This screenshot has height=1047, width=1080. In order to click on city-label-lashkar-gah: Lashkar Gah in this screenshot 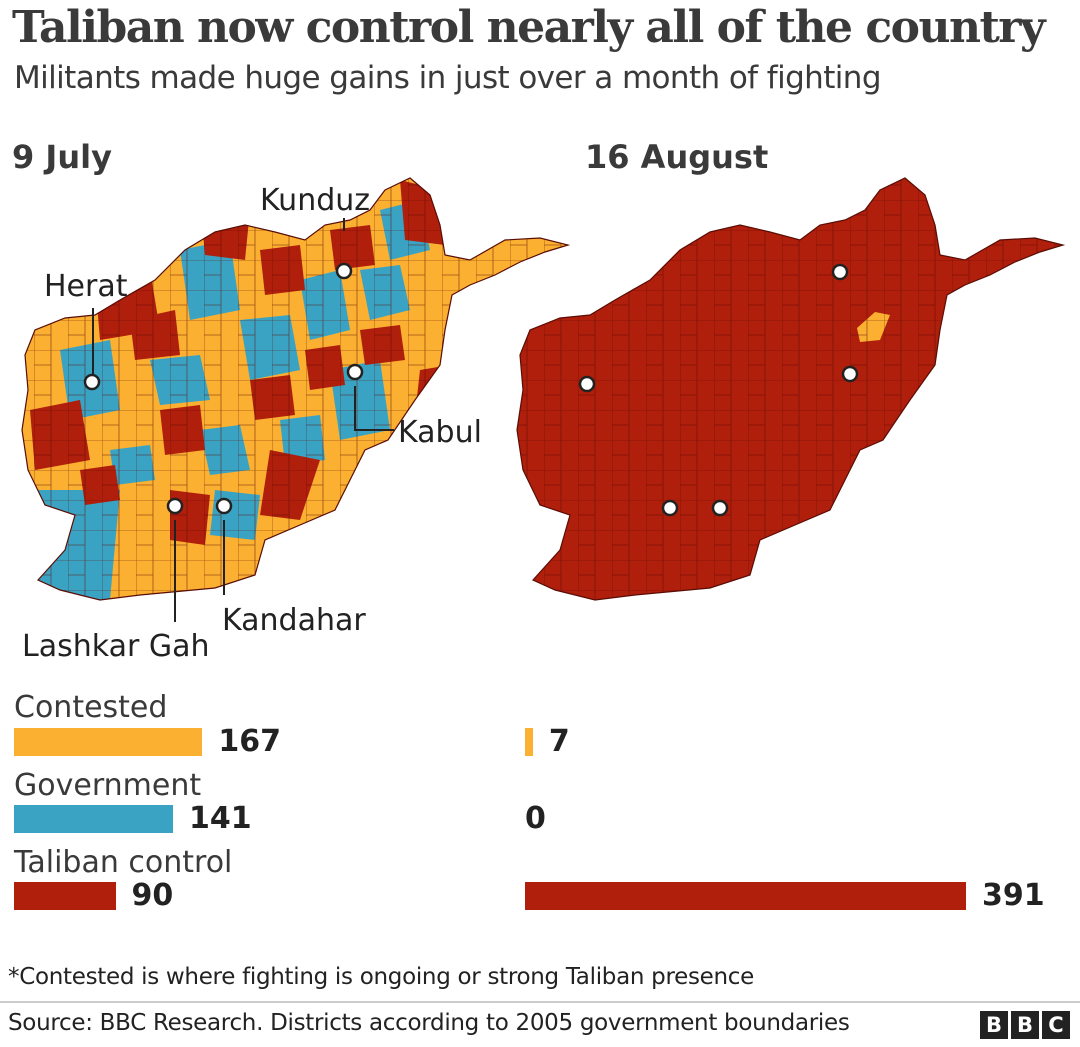, I will do `click(116, 646)`.